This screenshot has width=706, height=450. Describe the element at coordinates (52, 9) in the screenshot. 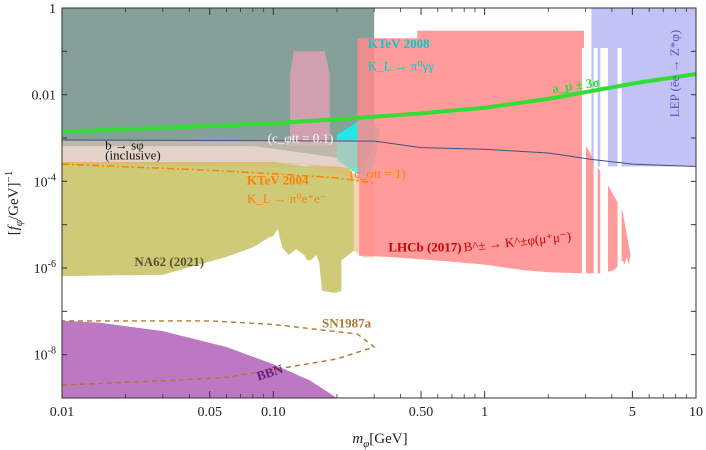

I see `y-tick-label: 1` at that location.